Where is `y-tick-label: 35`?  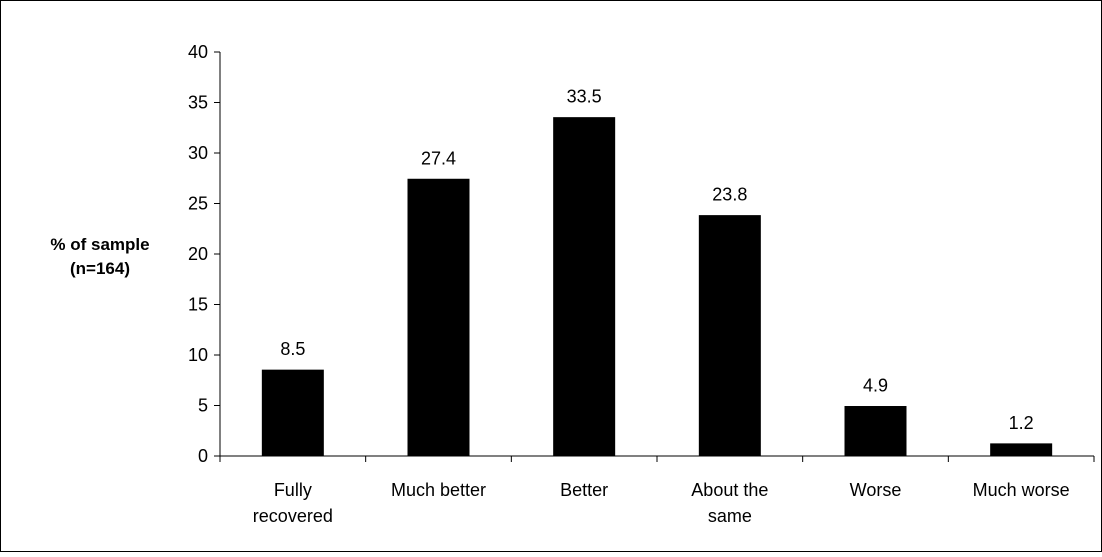
y-tick-label: 35 is located at coordinates (198, 103).